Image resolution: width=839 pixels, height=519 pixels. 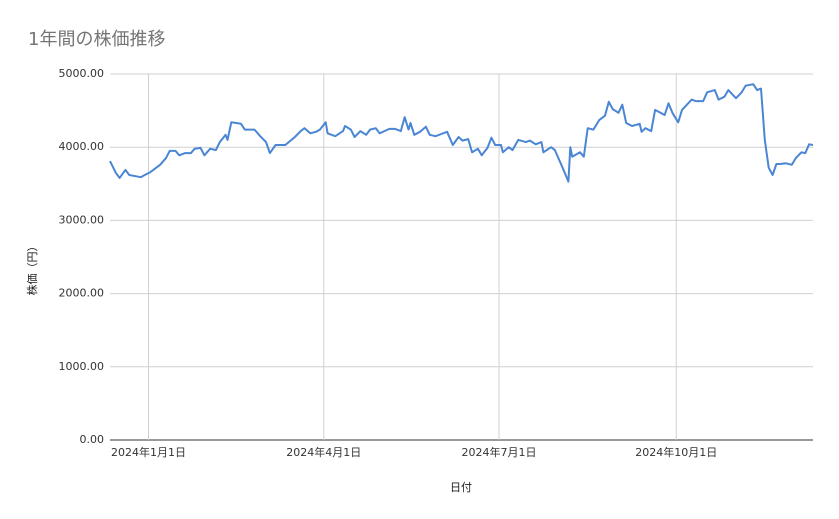 I want to click on x-tick-label: 2024年1月1日, so click(x=148, y=452).